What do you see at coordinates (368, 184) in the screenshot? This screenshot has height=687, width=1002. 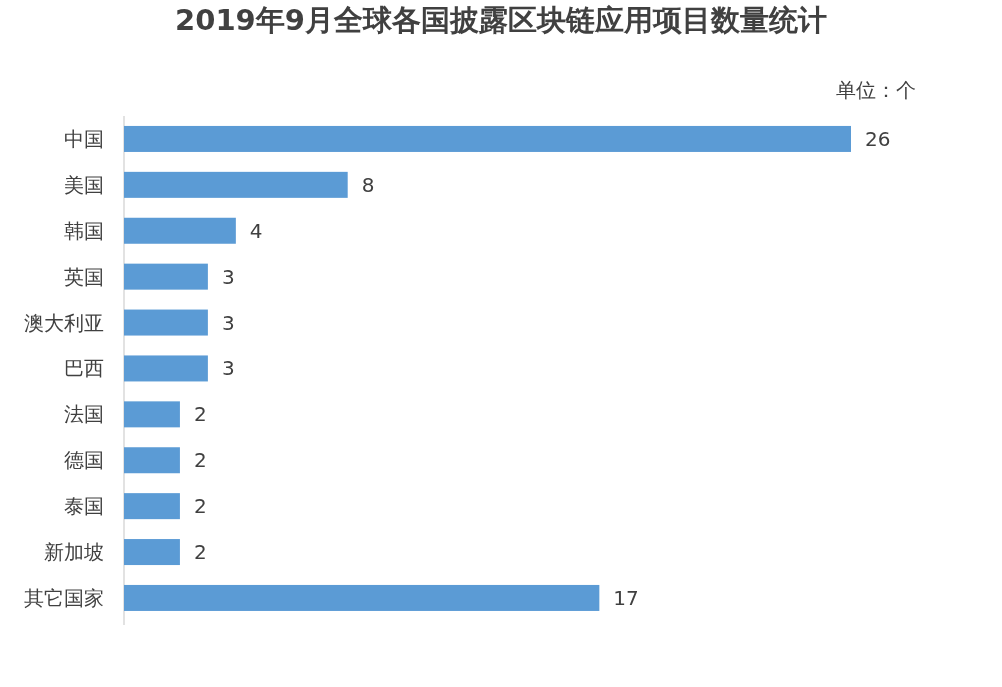 I see `data-label: 8` at bounding box center [368, 184].